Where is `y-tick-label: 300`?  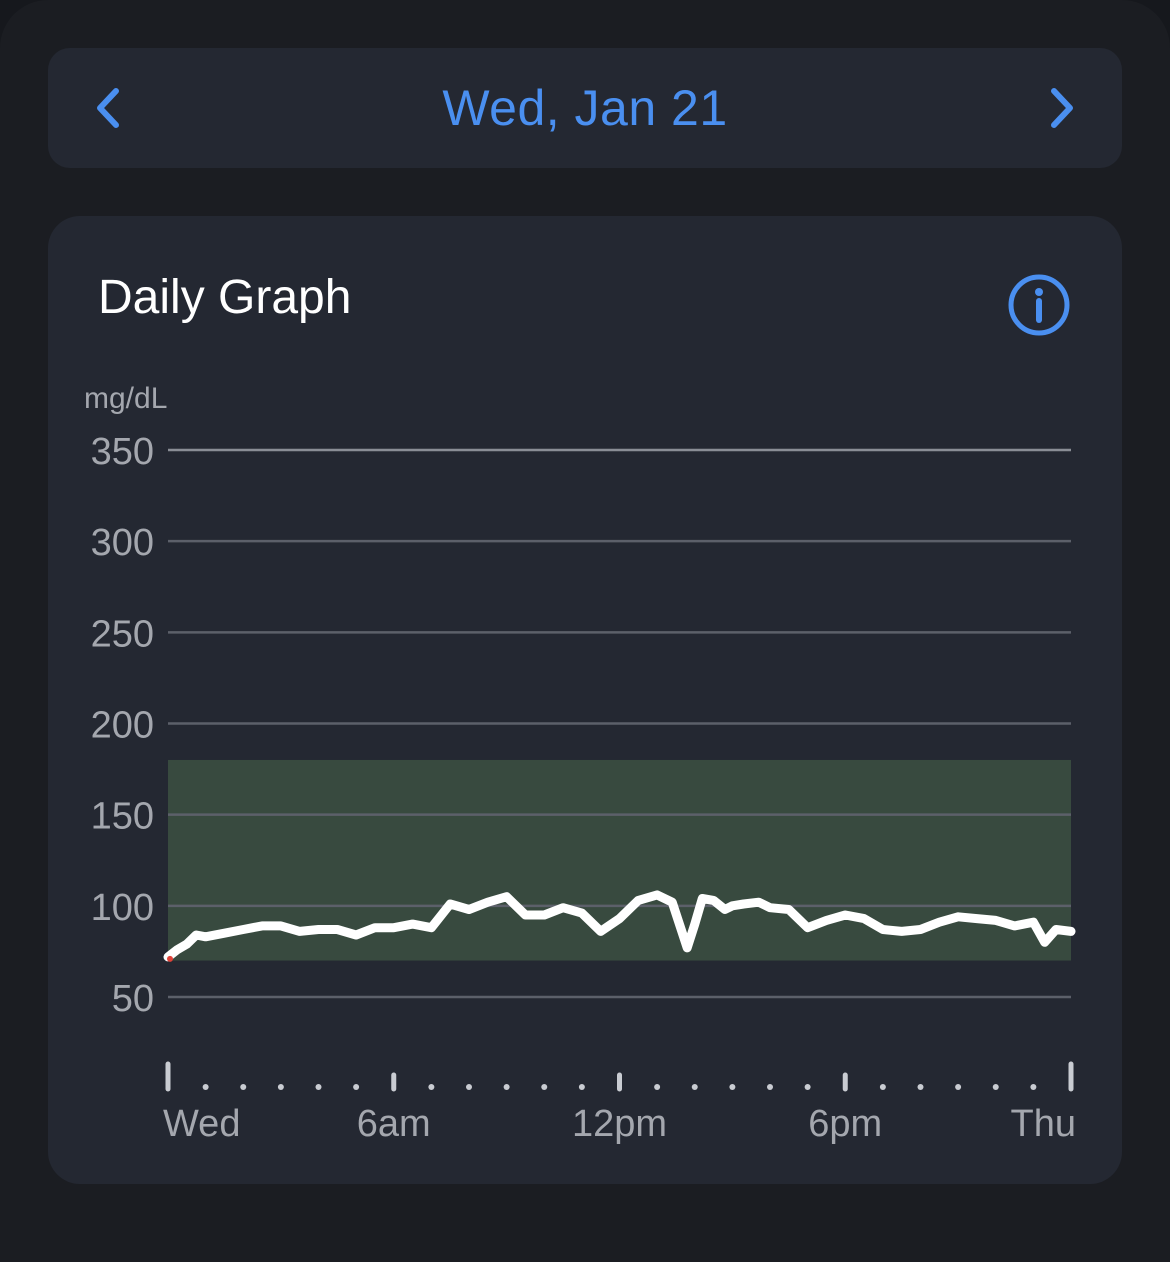
y-tick-label: 300 is located at coordinates (122, 543).